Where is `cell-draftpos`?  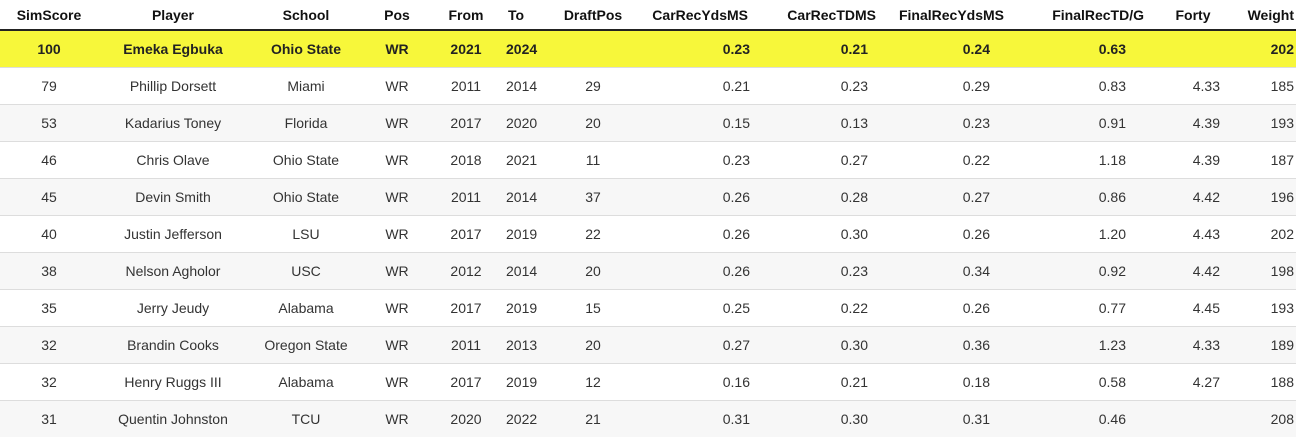
cell-draftpos is located at coordinates (593, 48).